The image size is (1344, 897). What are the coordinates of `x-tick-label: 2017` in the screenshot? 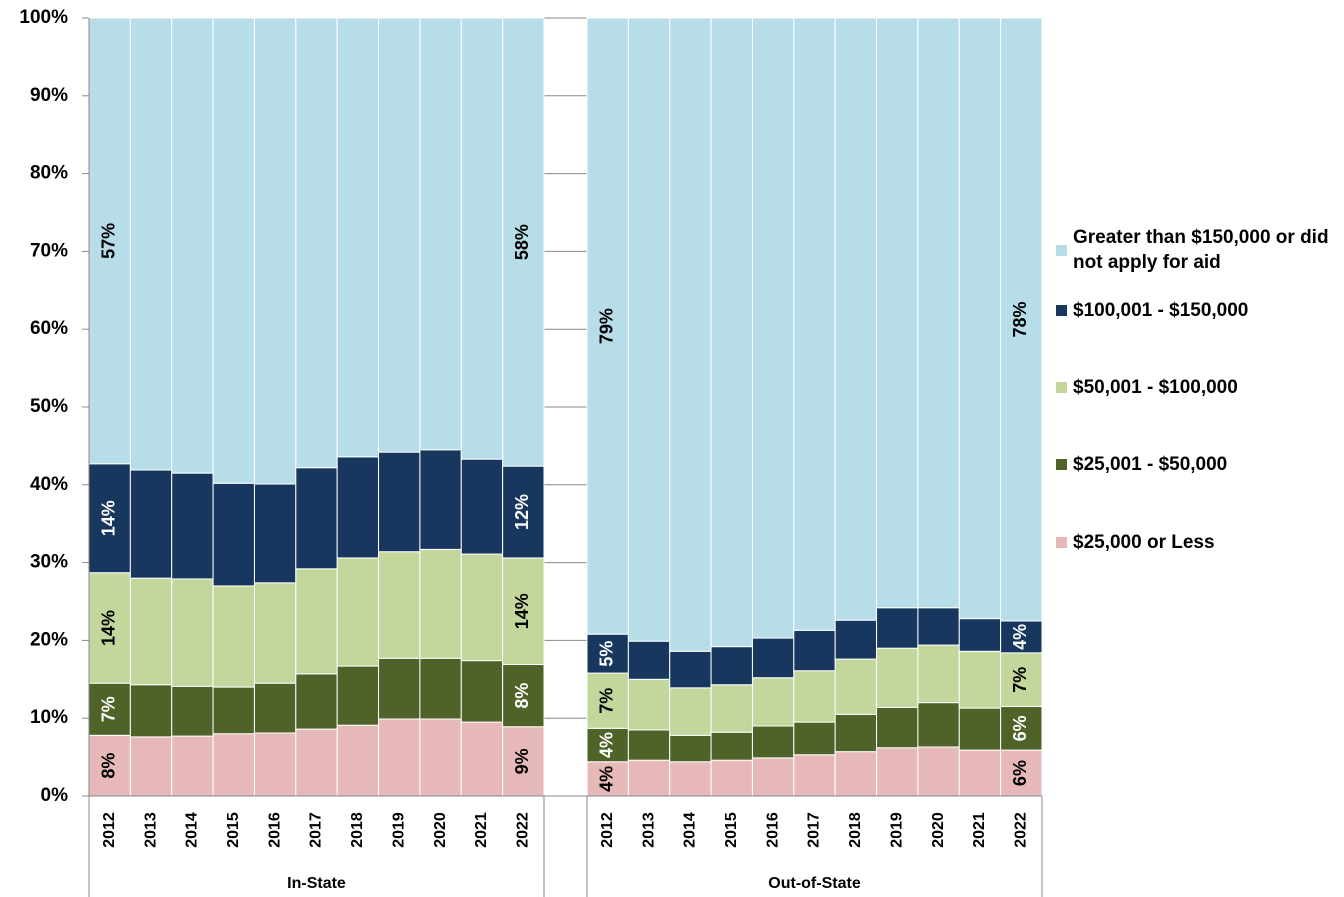 It's located at (814, 830).